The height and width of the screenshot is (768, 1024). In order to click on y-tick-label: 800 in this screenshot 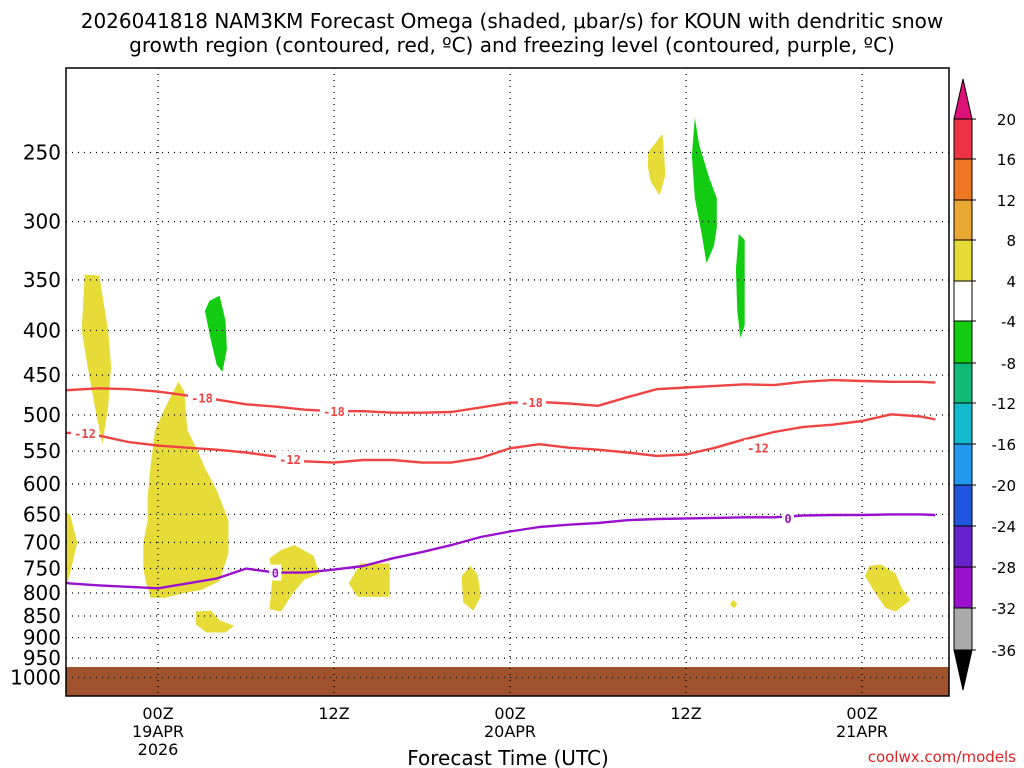, I will do `click(42, 593)`.